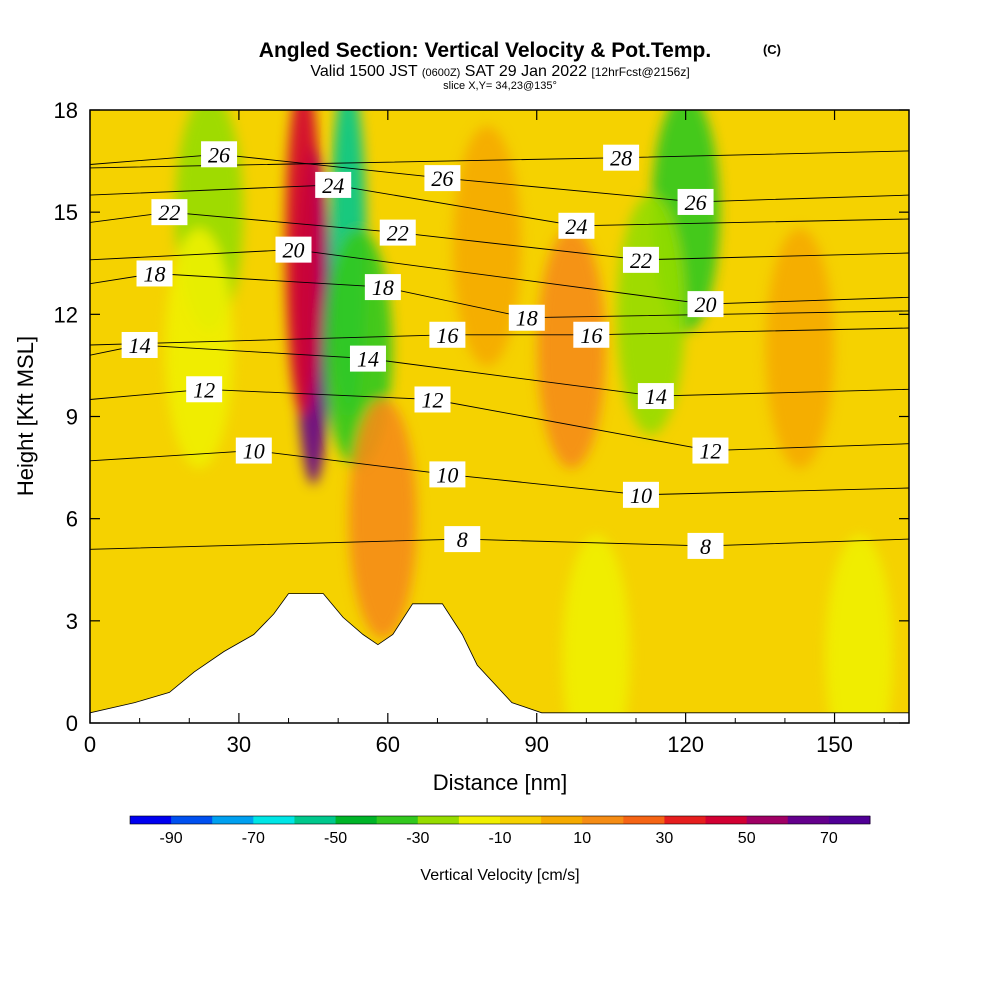 The width and height of the screenshot is (1000, 1000). I want to click on x-axis-label: Distance [nm], so click(500, 782).